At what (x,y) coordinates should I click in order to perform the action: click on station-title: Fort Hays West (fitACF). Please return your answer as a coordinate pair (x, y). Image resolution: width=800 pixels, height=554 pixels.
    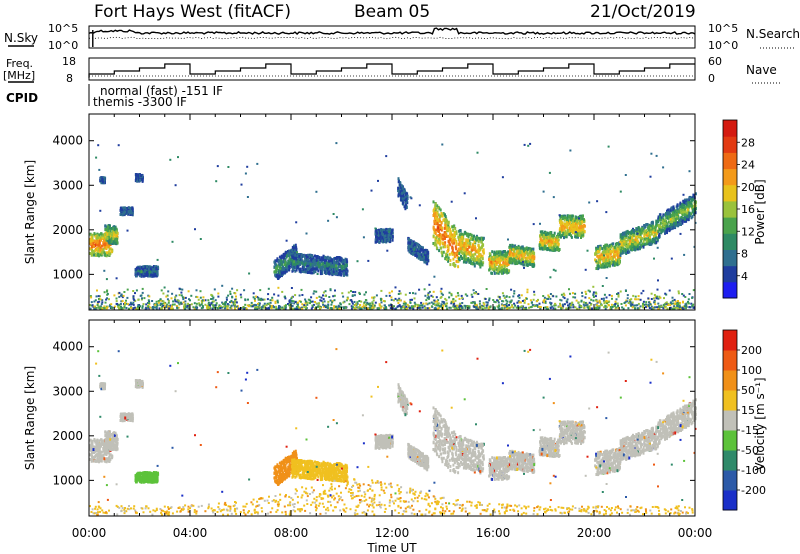
    Looking at the image, I should click on (192, 12).